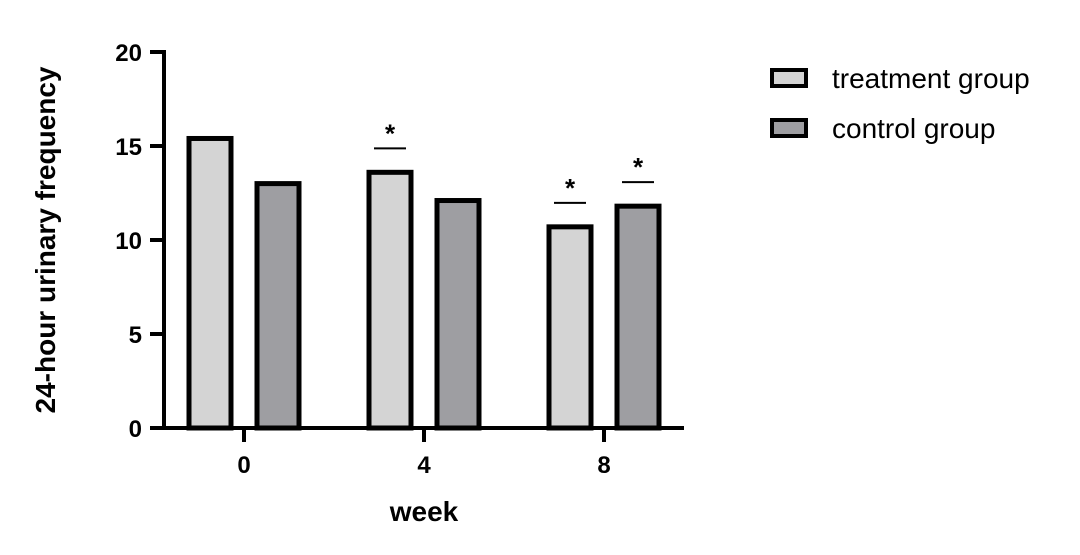  What do you see at coordinates (603, 465) in the screenshot?
I see `x-tick-label: 8` at bounding box center [603, 465].